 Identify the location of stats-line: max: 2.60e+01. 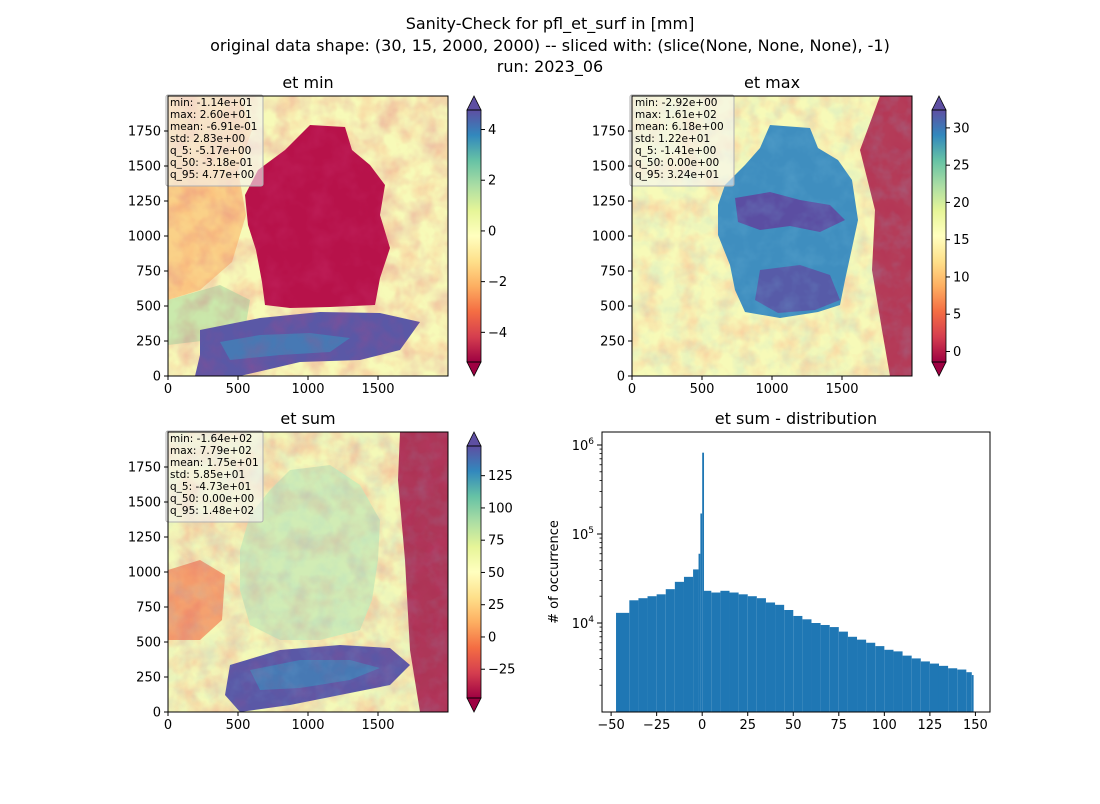
(211, 115).